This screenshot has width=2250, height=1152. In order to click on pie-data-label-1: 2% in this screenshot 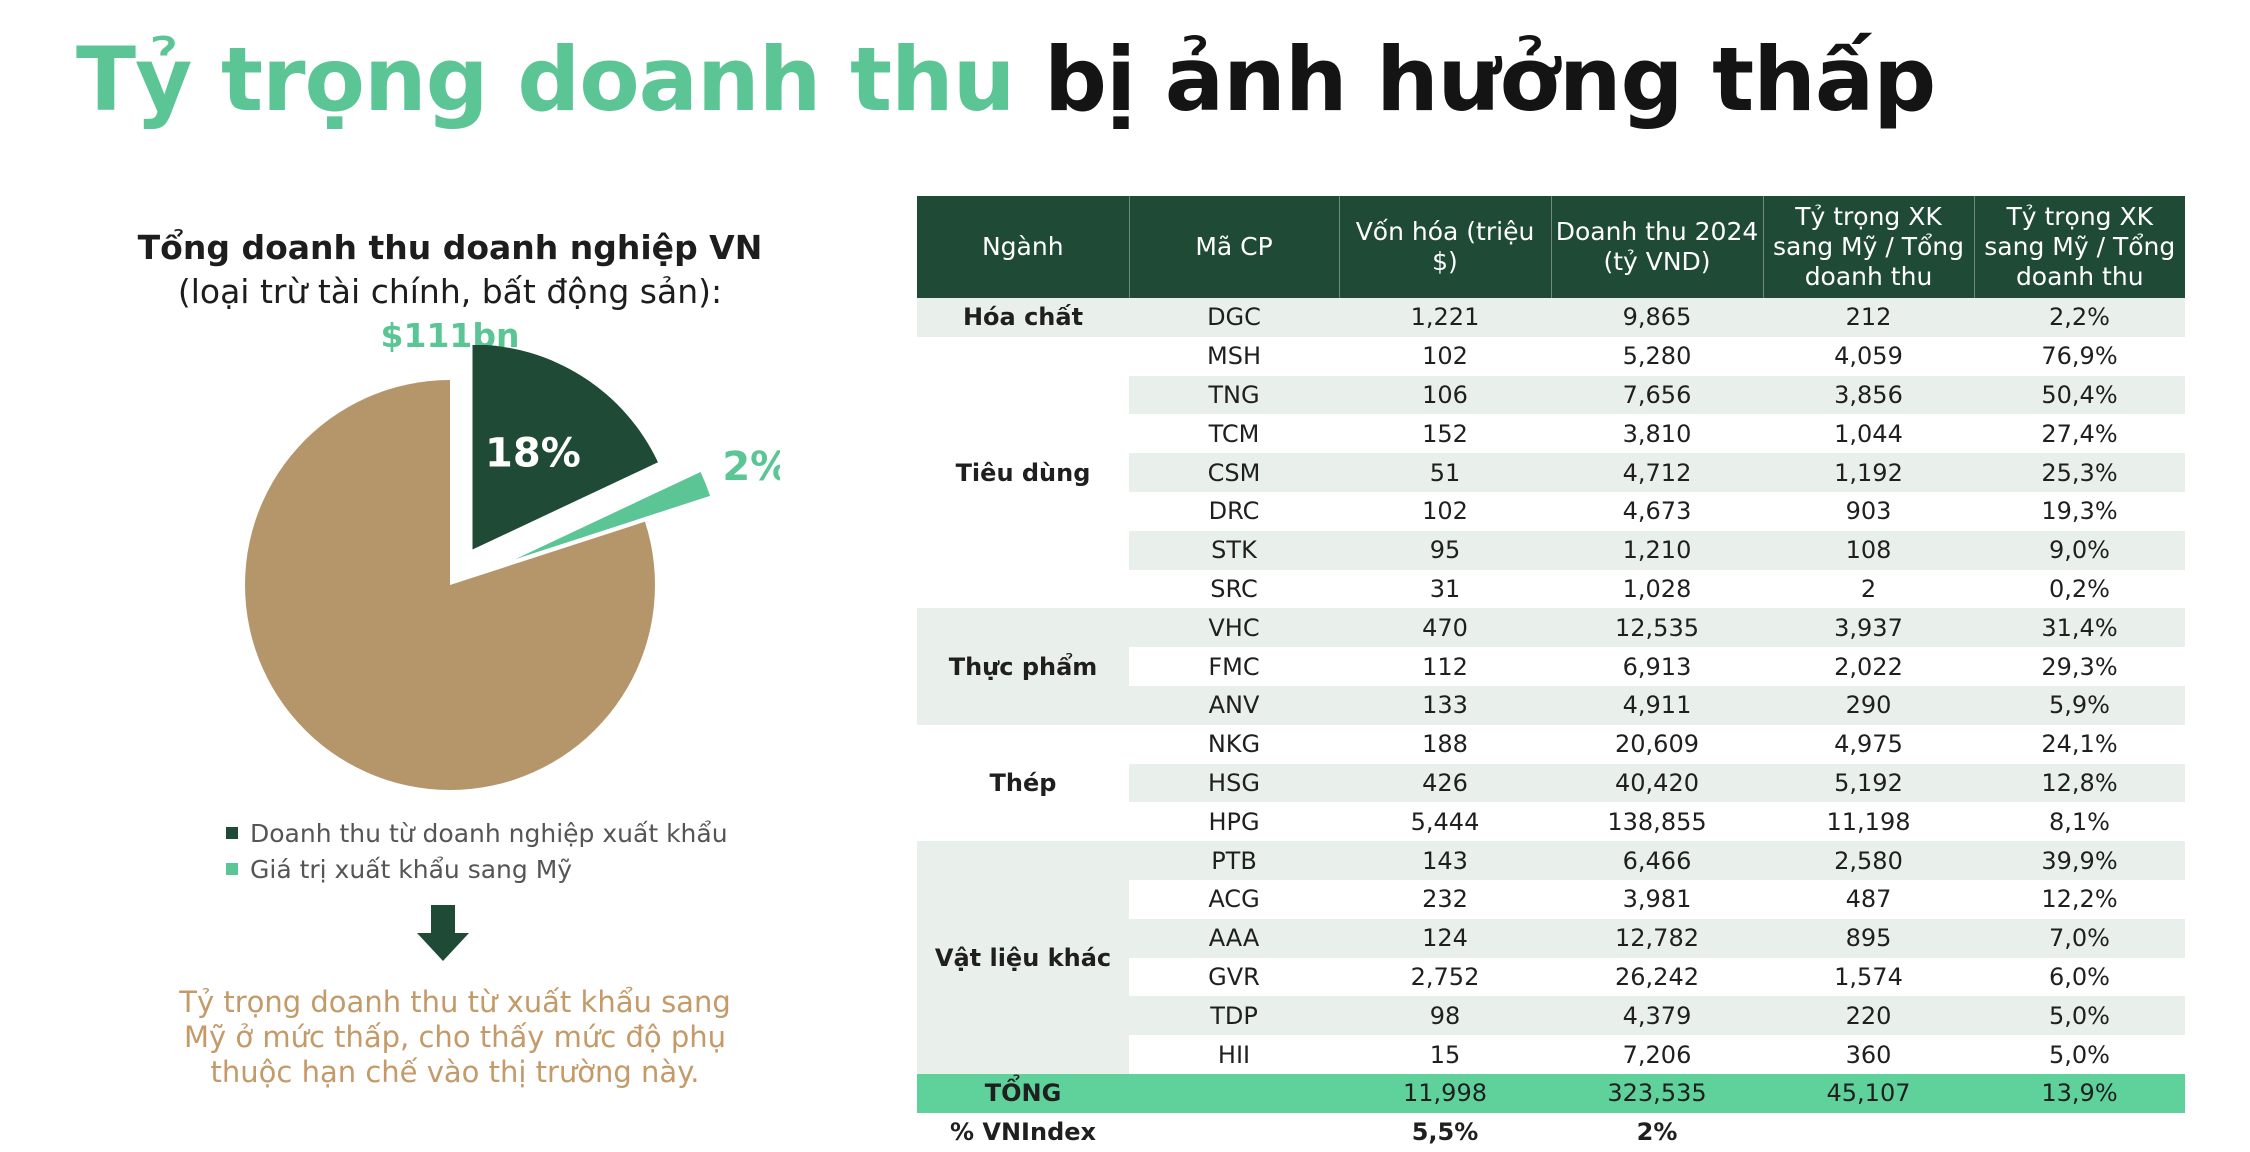, I will do `click(751, 467)`.